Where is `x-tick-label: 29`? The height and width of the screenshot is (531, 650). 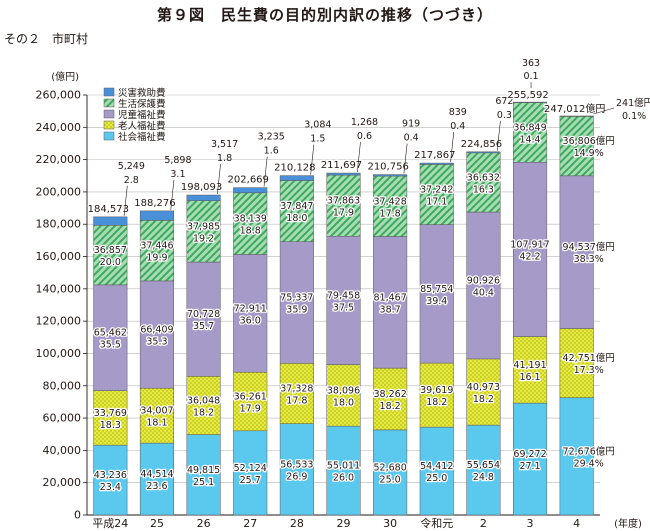 x-tick-label: 29 is located at coordinates (344, 523).